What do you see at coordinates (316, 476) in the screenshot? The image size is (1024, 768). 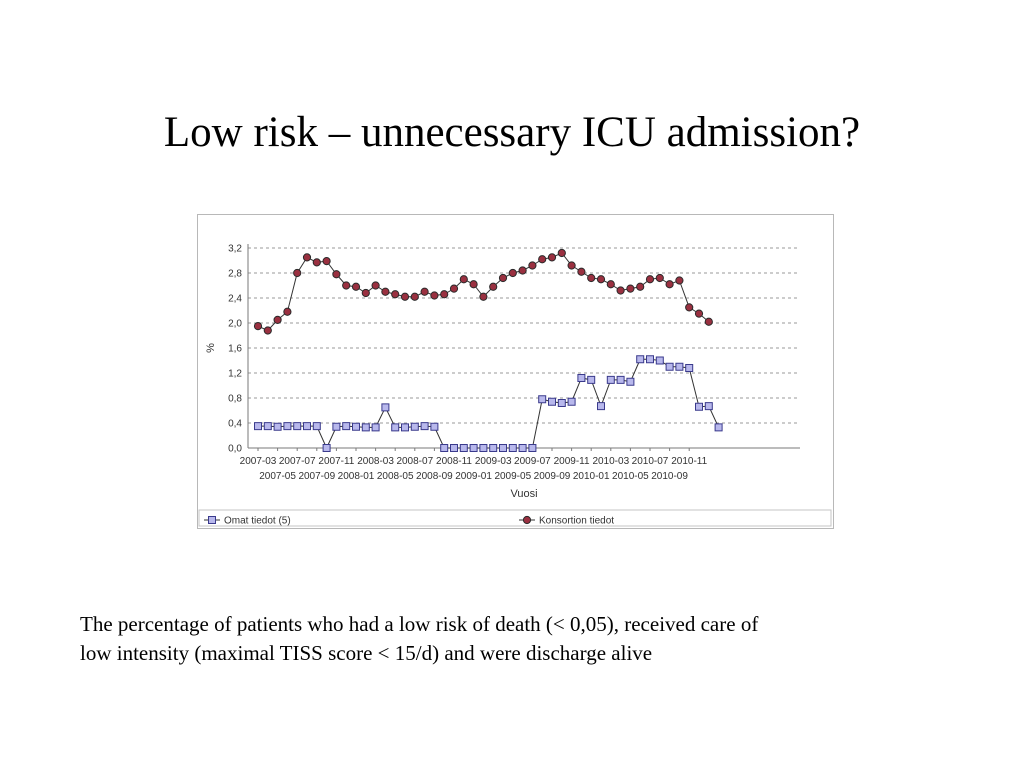 I see `x-tick-label: 2007-09` at bounding box center [316, 476].